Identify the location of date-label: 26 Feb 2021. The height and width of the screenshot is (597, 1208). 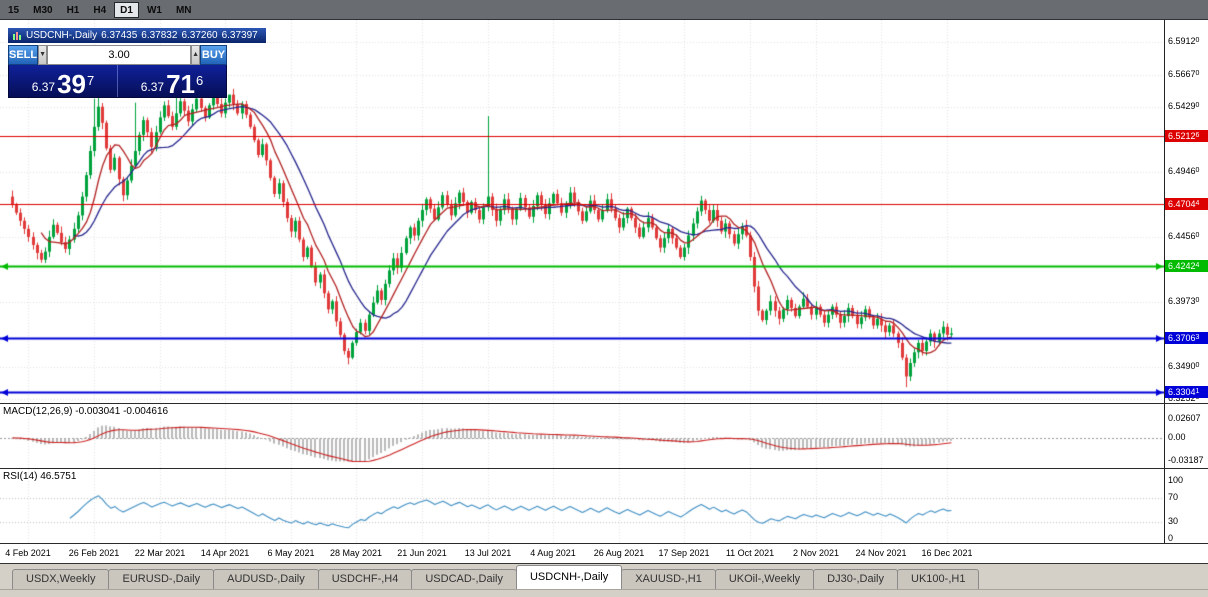
(94, 553).